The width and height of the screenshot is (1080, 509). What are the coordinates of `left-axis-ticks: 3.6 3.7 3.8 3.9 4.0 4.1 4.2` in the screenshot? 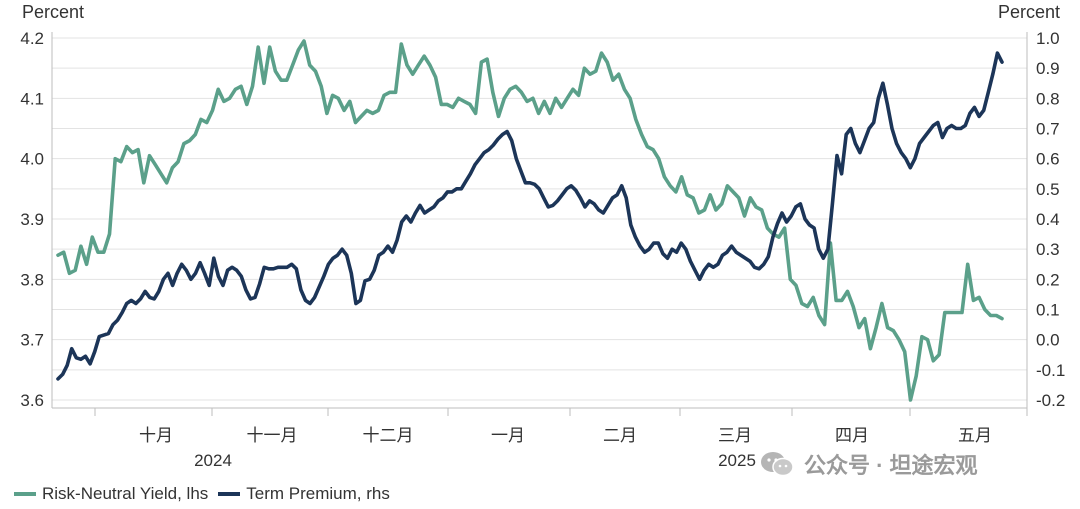 It's located at (32, 219).